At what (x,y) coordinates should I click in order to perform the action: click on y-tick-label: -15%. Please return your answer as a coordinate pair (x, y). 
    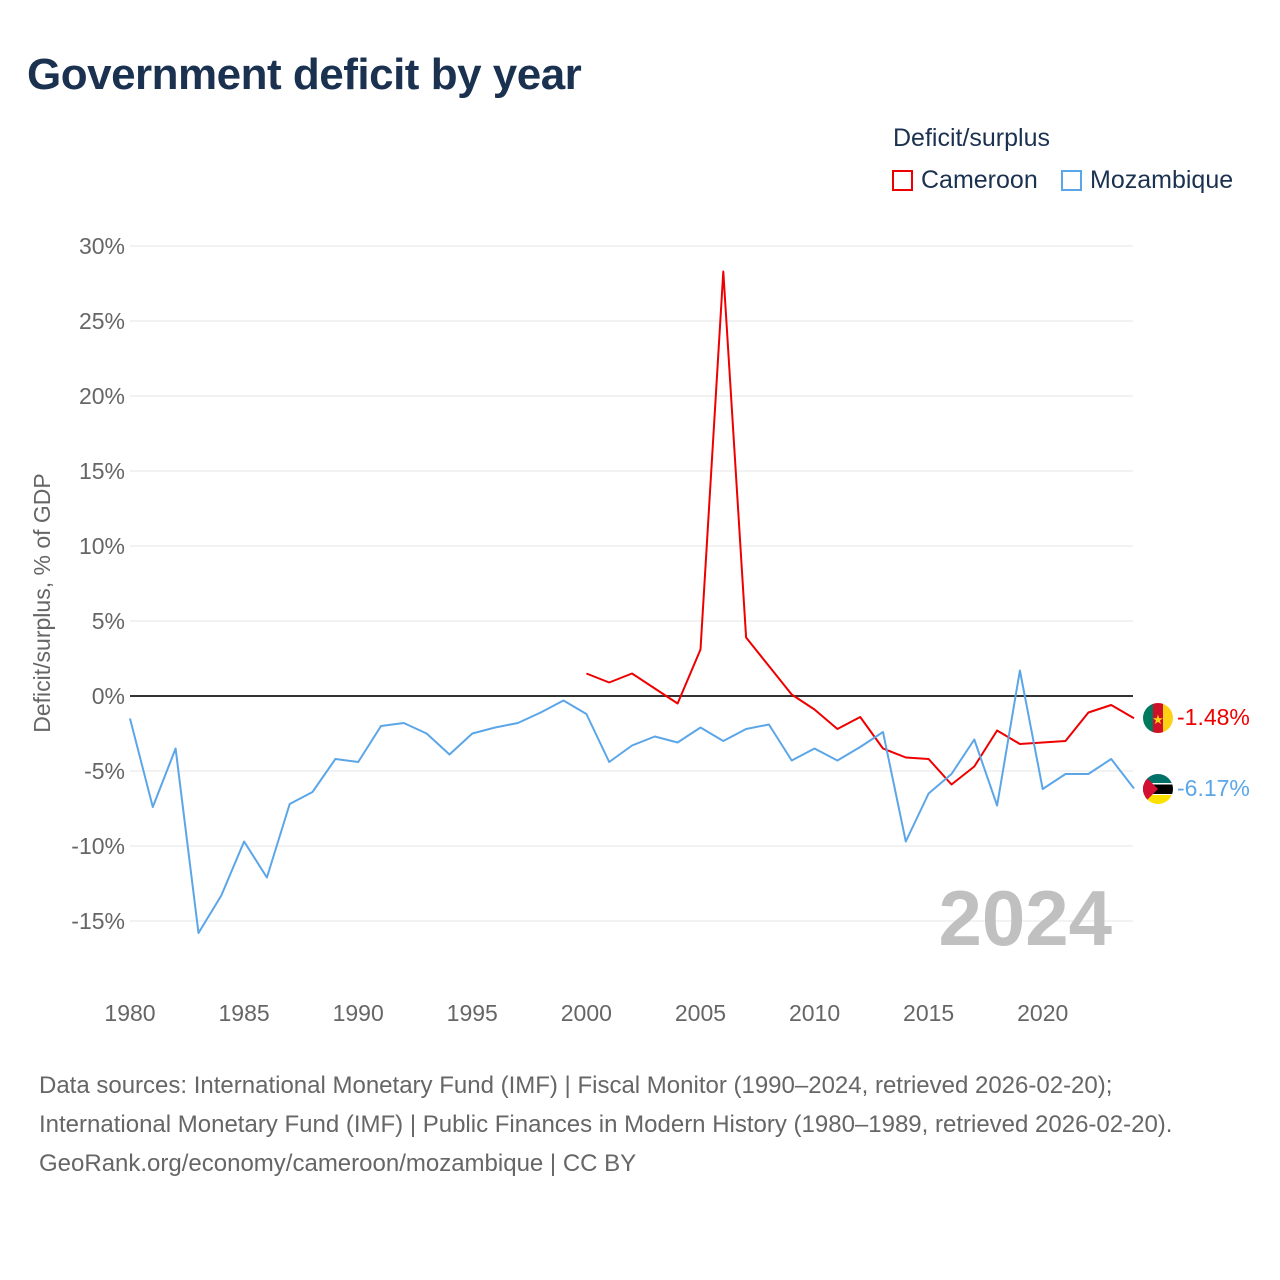
    Looking at the image, I should click on (98, 921).